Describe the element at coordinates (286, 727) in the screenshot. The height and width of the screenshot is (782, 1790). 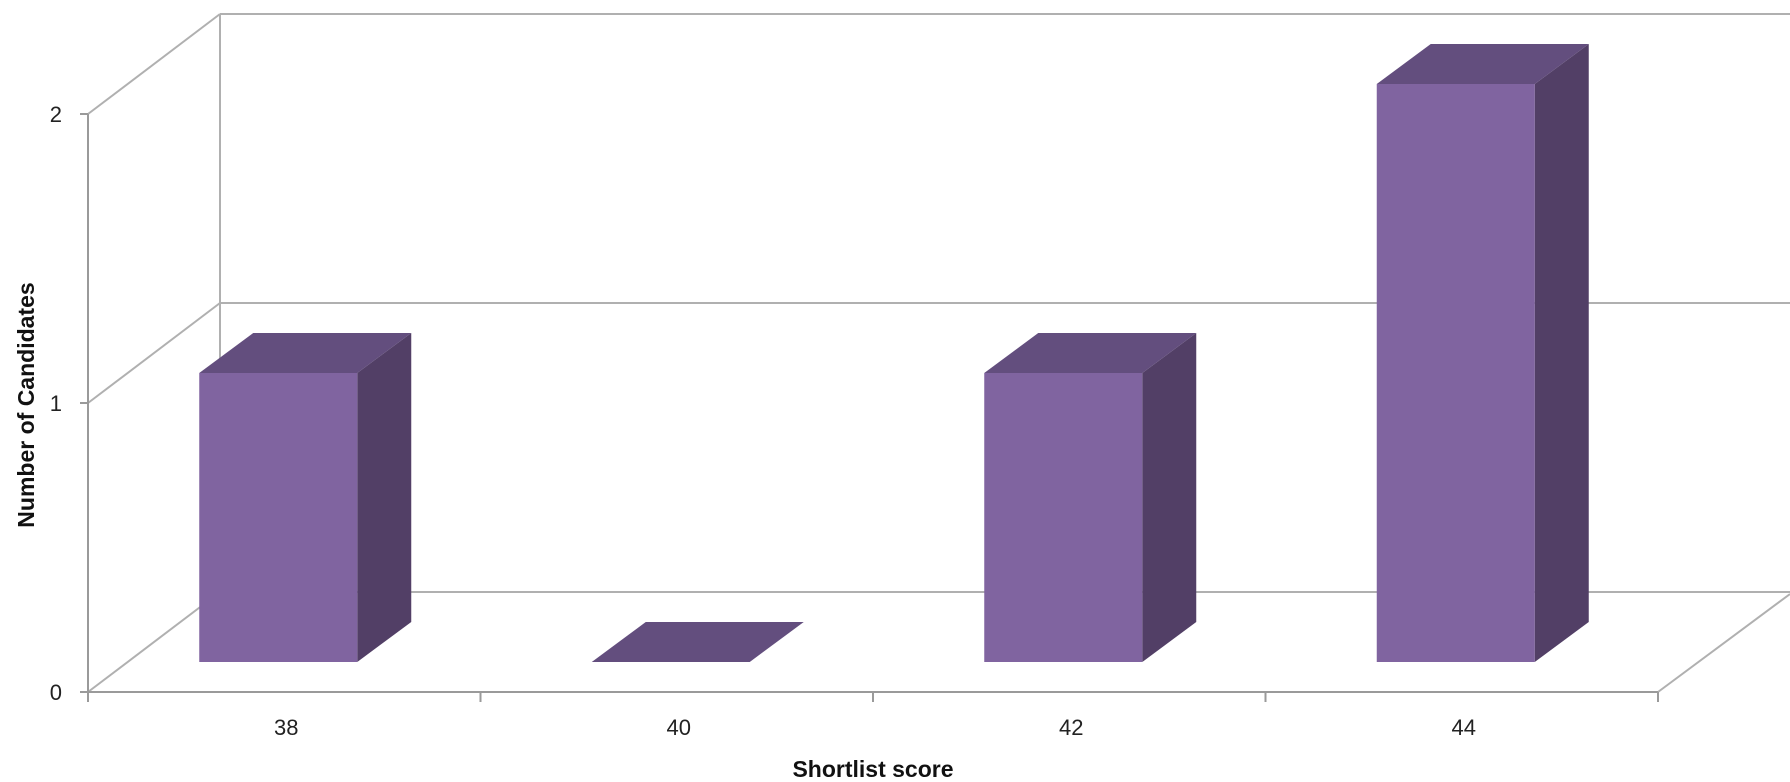
I see `x-tick-label: 38` at that location.